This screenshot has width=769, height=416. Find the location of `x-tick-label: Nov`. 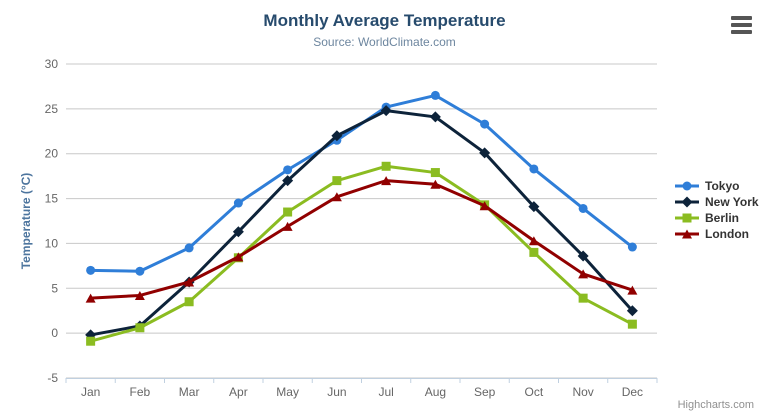

x-tick-label: Nov is located at coordinates (582, 392).